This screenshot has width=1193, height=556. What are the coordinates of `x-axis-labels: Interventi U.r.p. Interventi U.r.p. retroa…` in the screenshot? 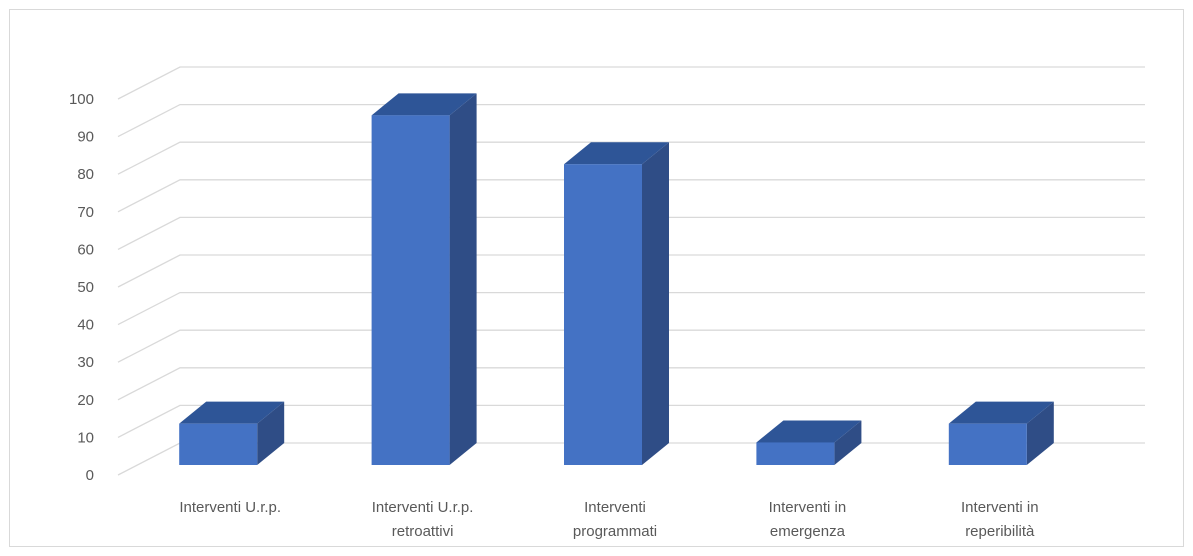 It's located at (608, 519).